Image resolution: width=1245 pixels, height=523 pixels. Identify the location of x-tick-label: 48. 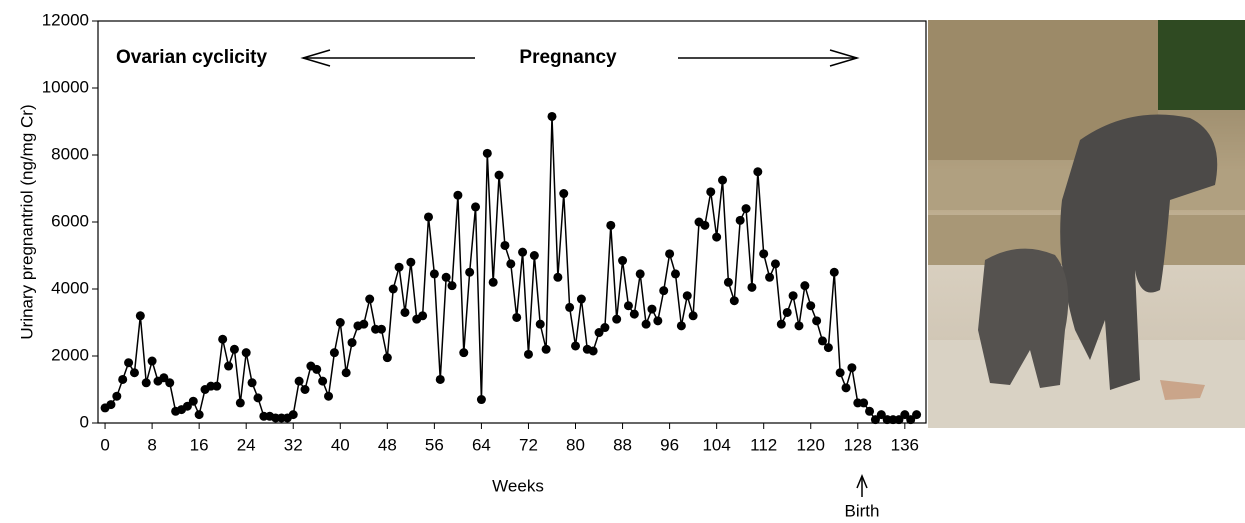
(387, 444).